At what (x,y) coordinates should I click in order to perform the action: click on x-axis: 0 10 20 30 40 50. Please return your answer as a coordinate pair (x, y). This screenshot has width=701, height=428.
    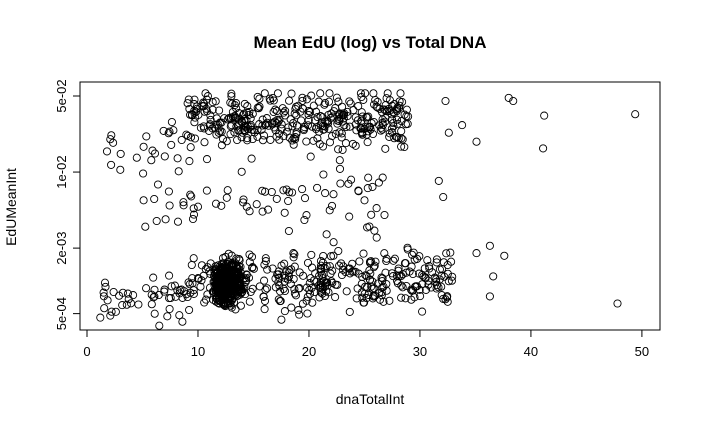
    Looking at the image, I should click on (366, 344).